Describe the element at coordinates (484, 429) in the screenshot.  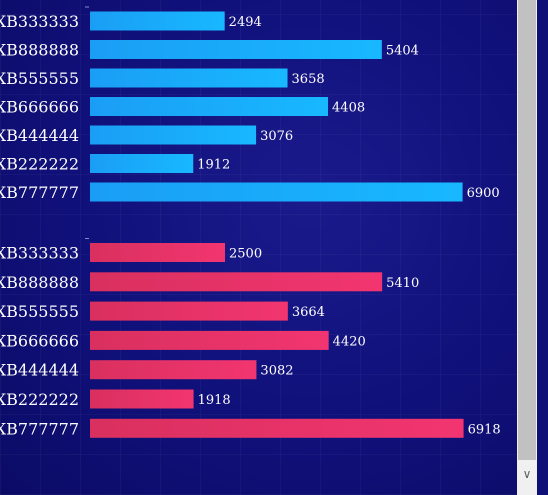
I see `value-label: 6918` at that location.